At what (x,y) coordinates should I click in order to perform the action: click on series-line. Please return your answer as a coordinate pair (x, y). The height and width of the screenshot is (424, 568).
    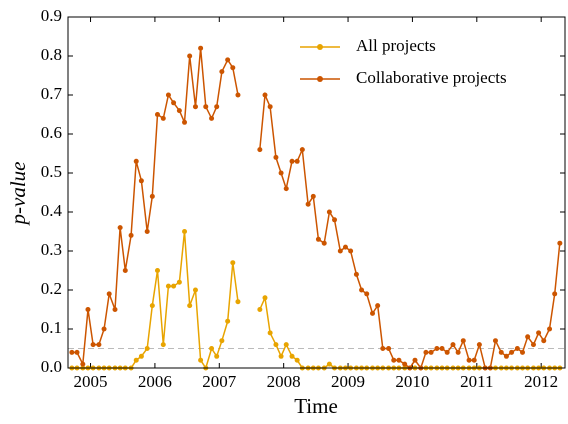
    Looking at the image, I should click on (409, 332).